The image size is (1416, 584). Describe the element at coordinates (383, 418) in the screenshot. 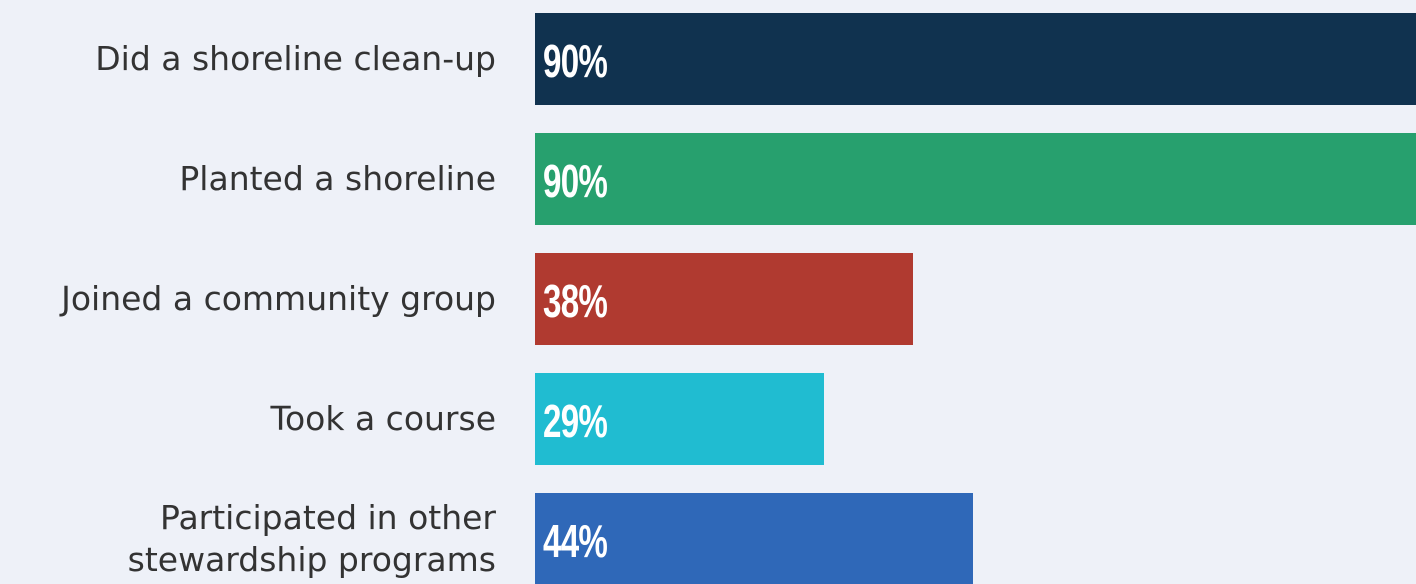

I see `category-label: Took a course` at that location.